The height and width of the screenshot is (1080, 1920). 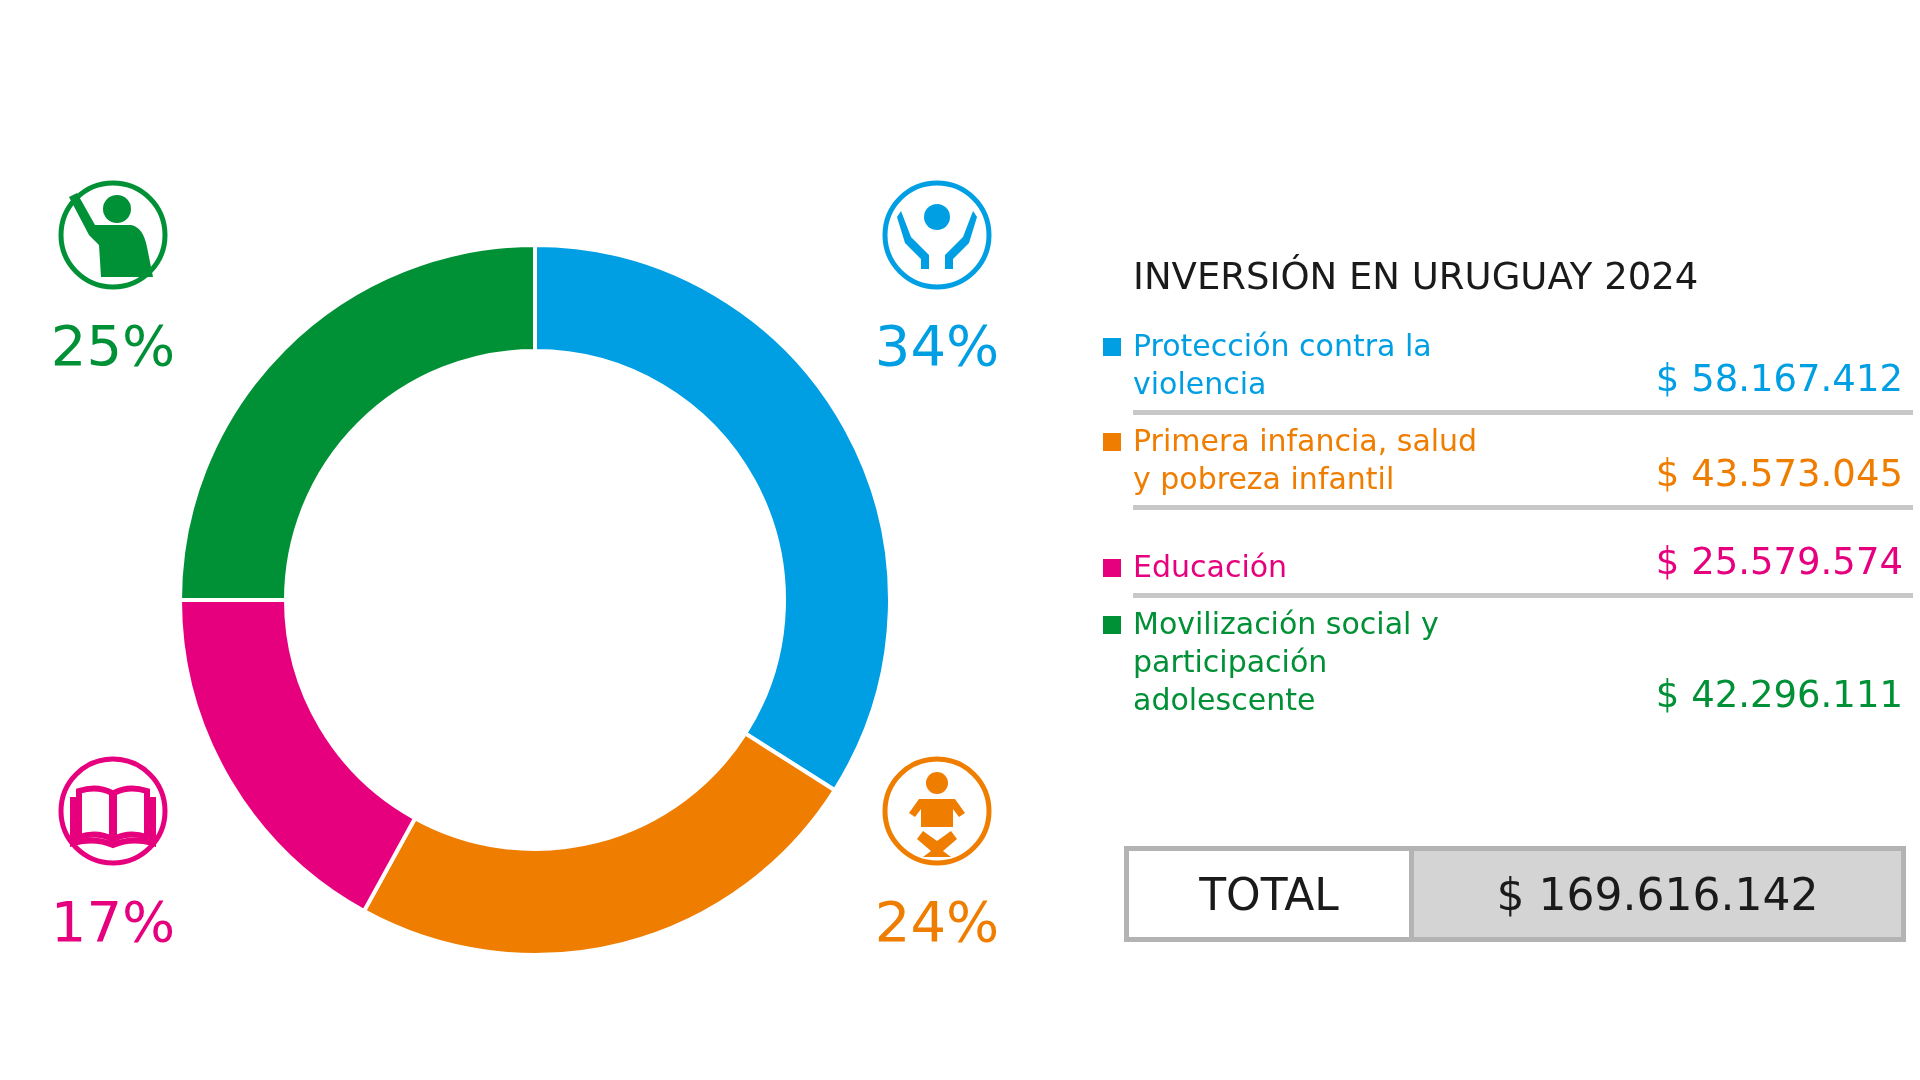 I want to click on text: TOTAL, so click(x=1271, y=894).